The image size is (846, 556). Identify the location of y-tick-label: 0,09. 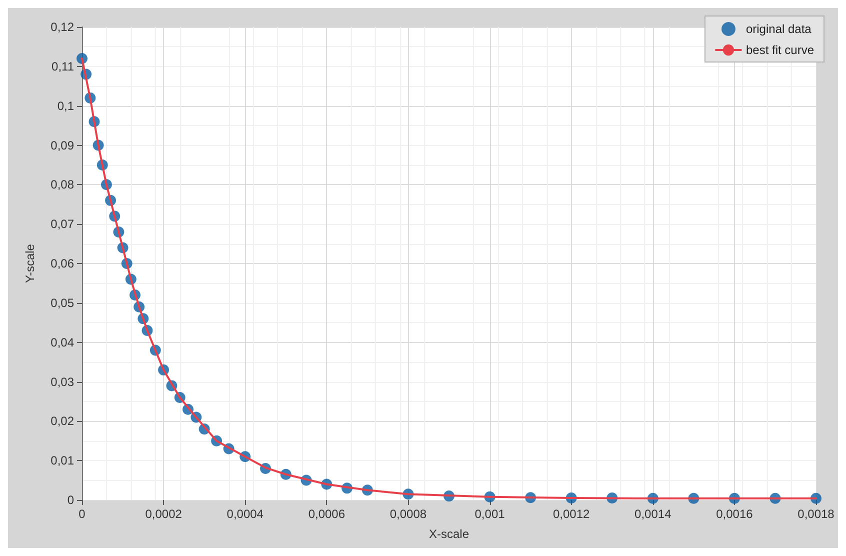
(62, 145).